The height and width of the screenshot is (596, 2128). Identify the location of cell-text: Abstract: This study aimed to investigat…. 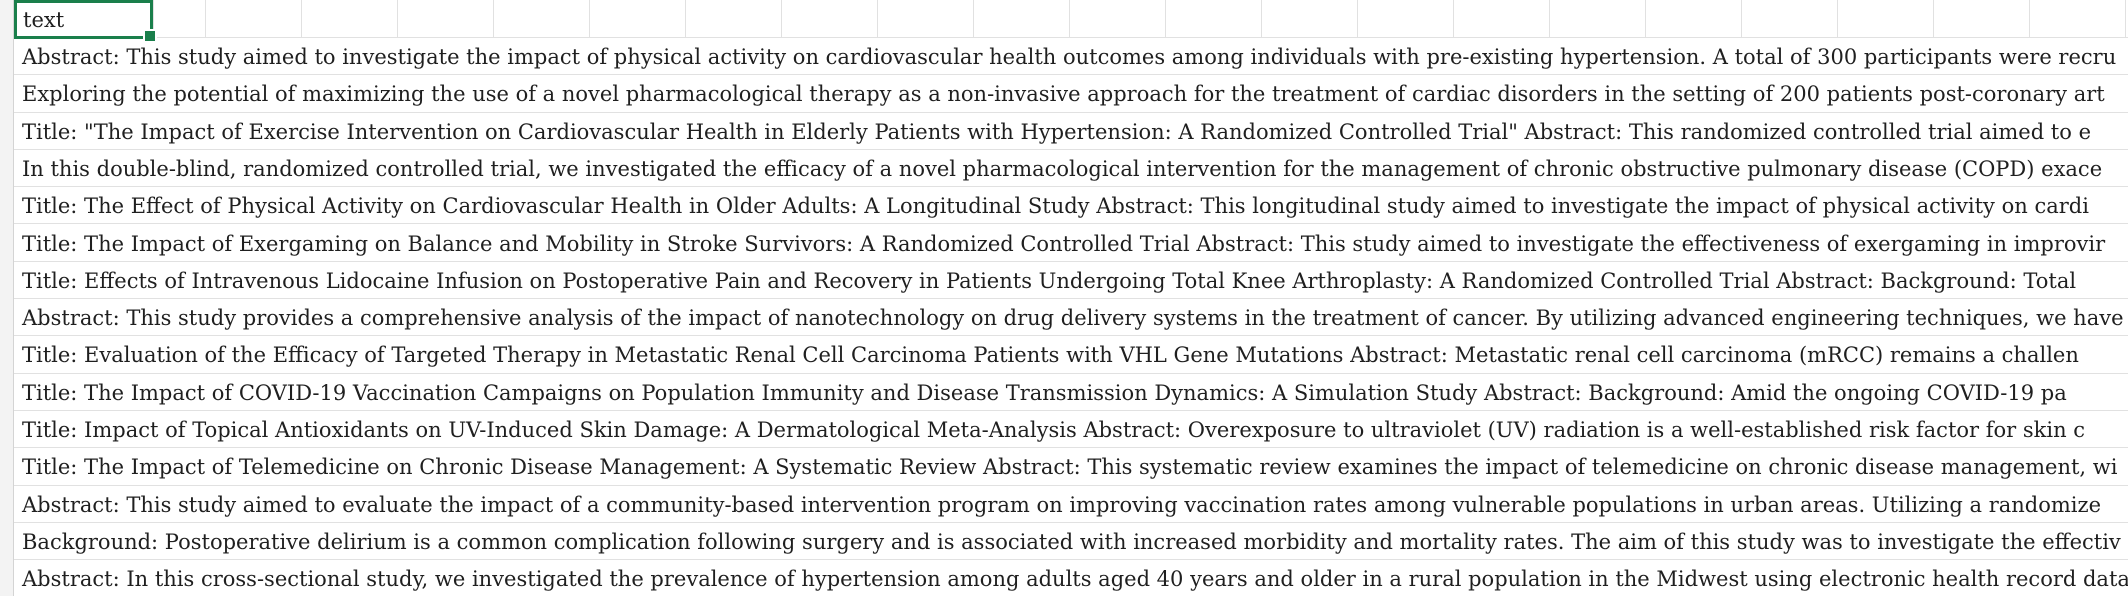
(1069, 57).